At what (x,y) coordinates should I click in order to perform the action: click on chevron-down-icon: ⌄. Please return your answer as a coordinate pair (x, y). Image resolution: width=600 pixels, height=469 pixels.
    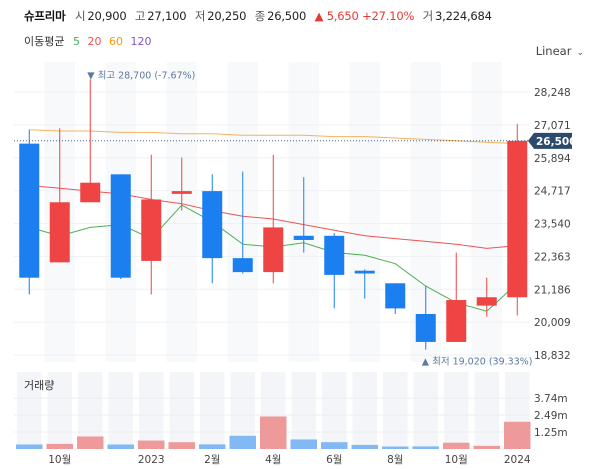
    Looking at the image, I should click on (580, 53).